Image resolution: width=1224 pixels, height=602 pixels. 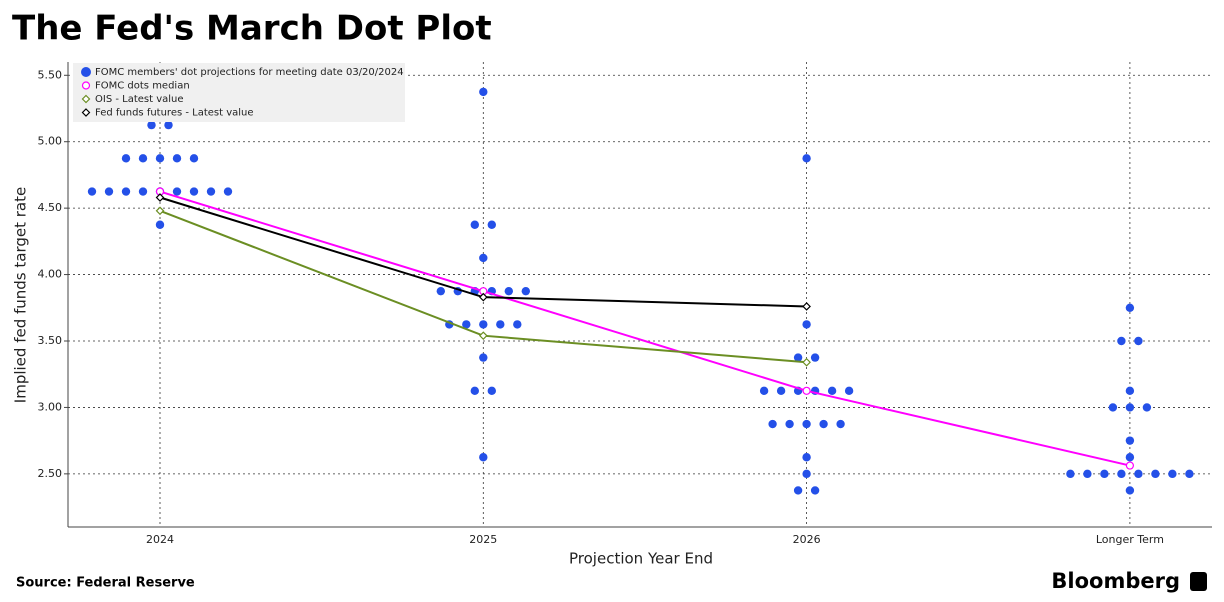 I want to click on brand-icon, so click(x=1198, y=581).